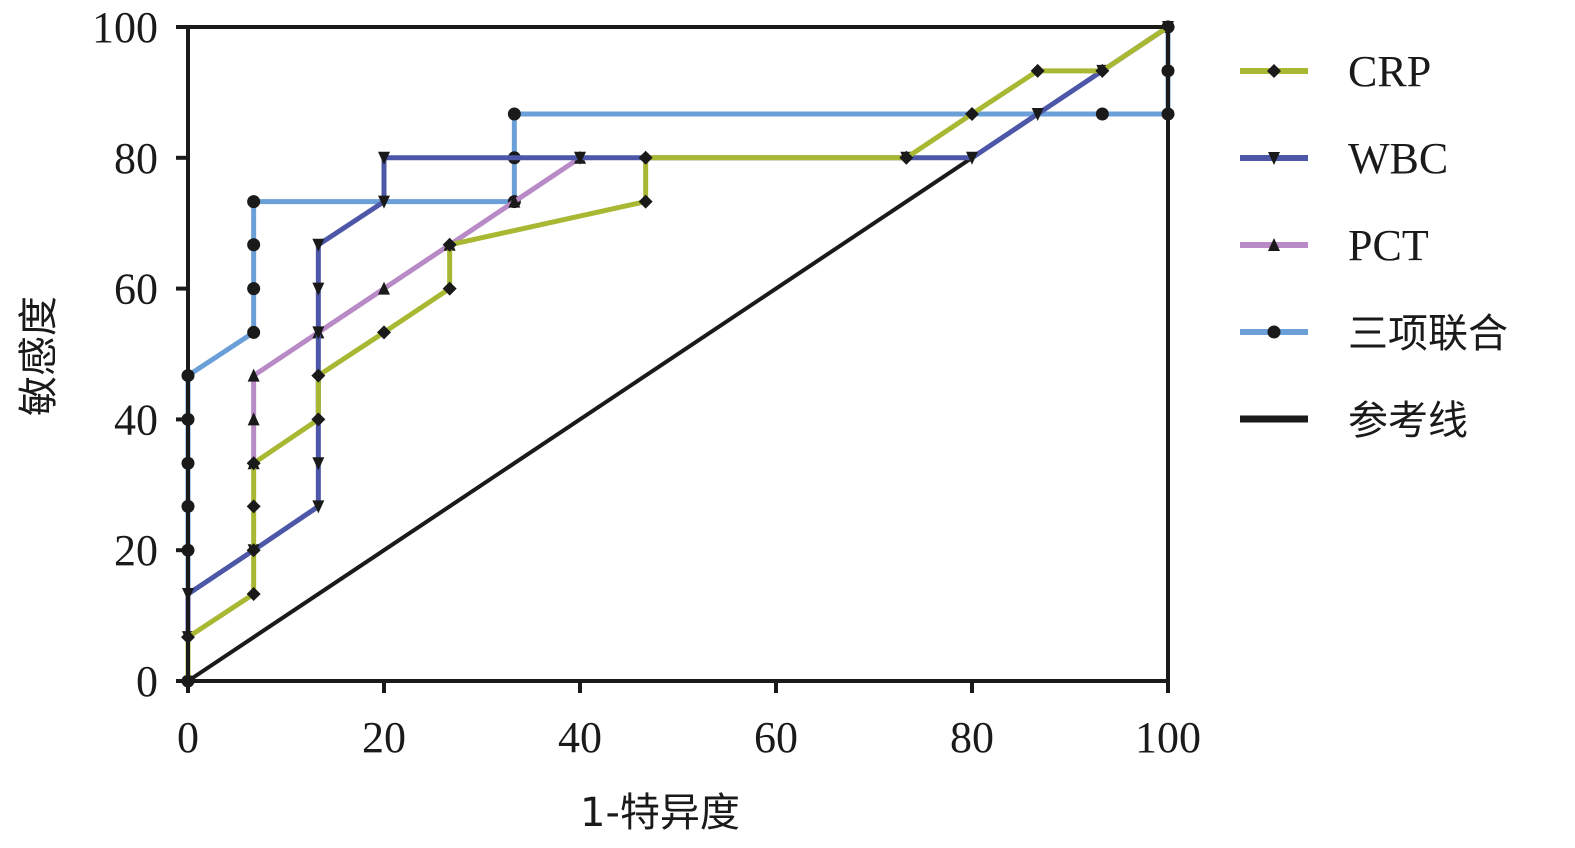  I want to click on legend-item: 三项联合, so click(1374, 334).